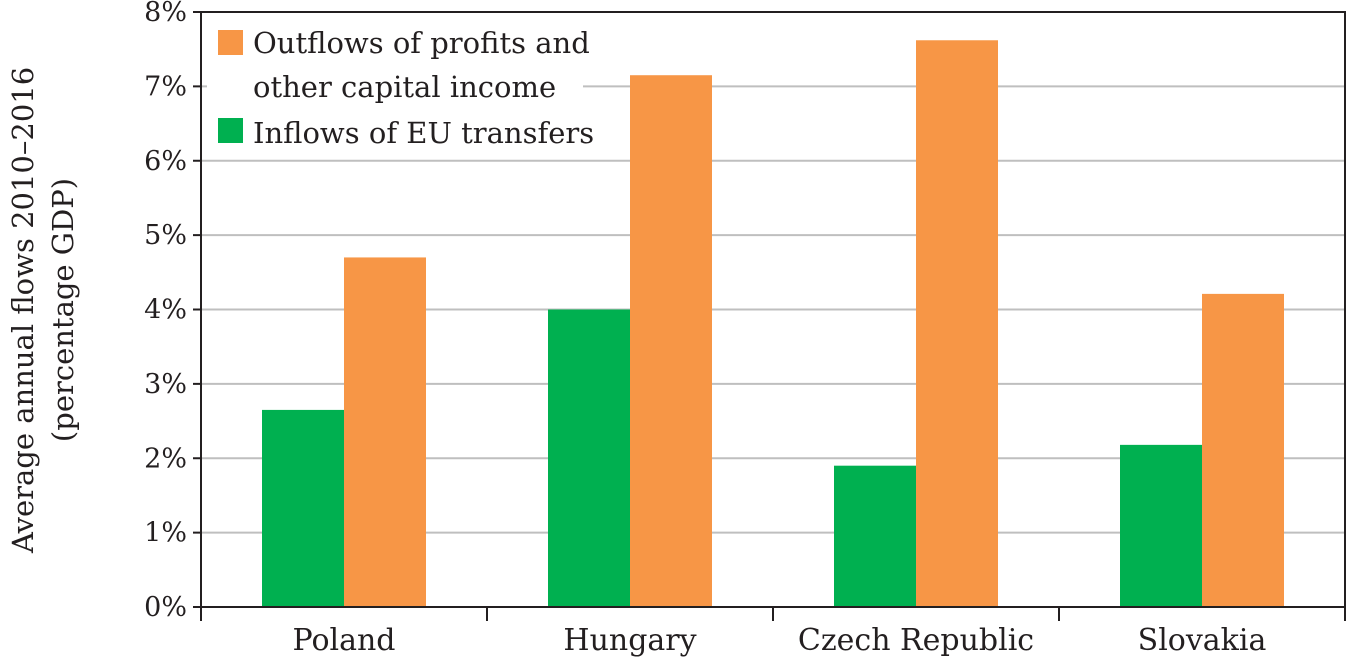 The image size is (1347, 664). What do you see at coordinates (165, 384) in the screenshot?
I see `y-tick-label: 3%` at bounding box center [165, 384].